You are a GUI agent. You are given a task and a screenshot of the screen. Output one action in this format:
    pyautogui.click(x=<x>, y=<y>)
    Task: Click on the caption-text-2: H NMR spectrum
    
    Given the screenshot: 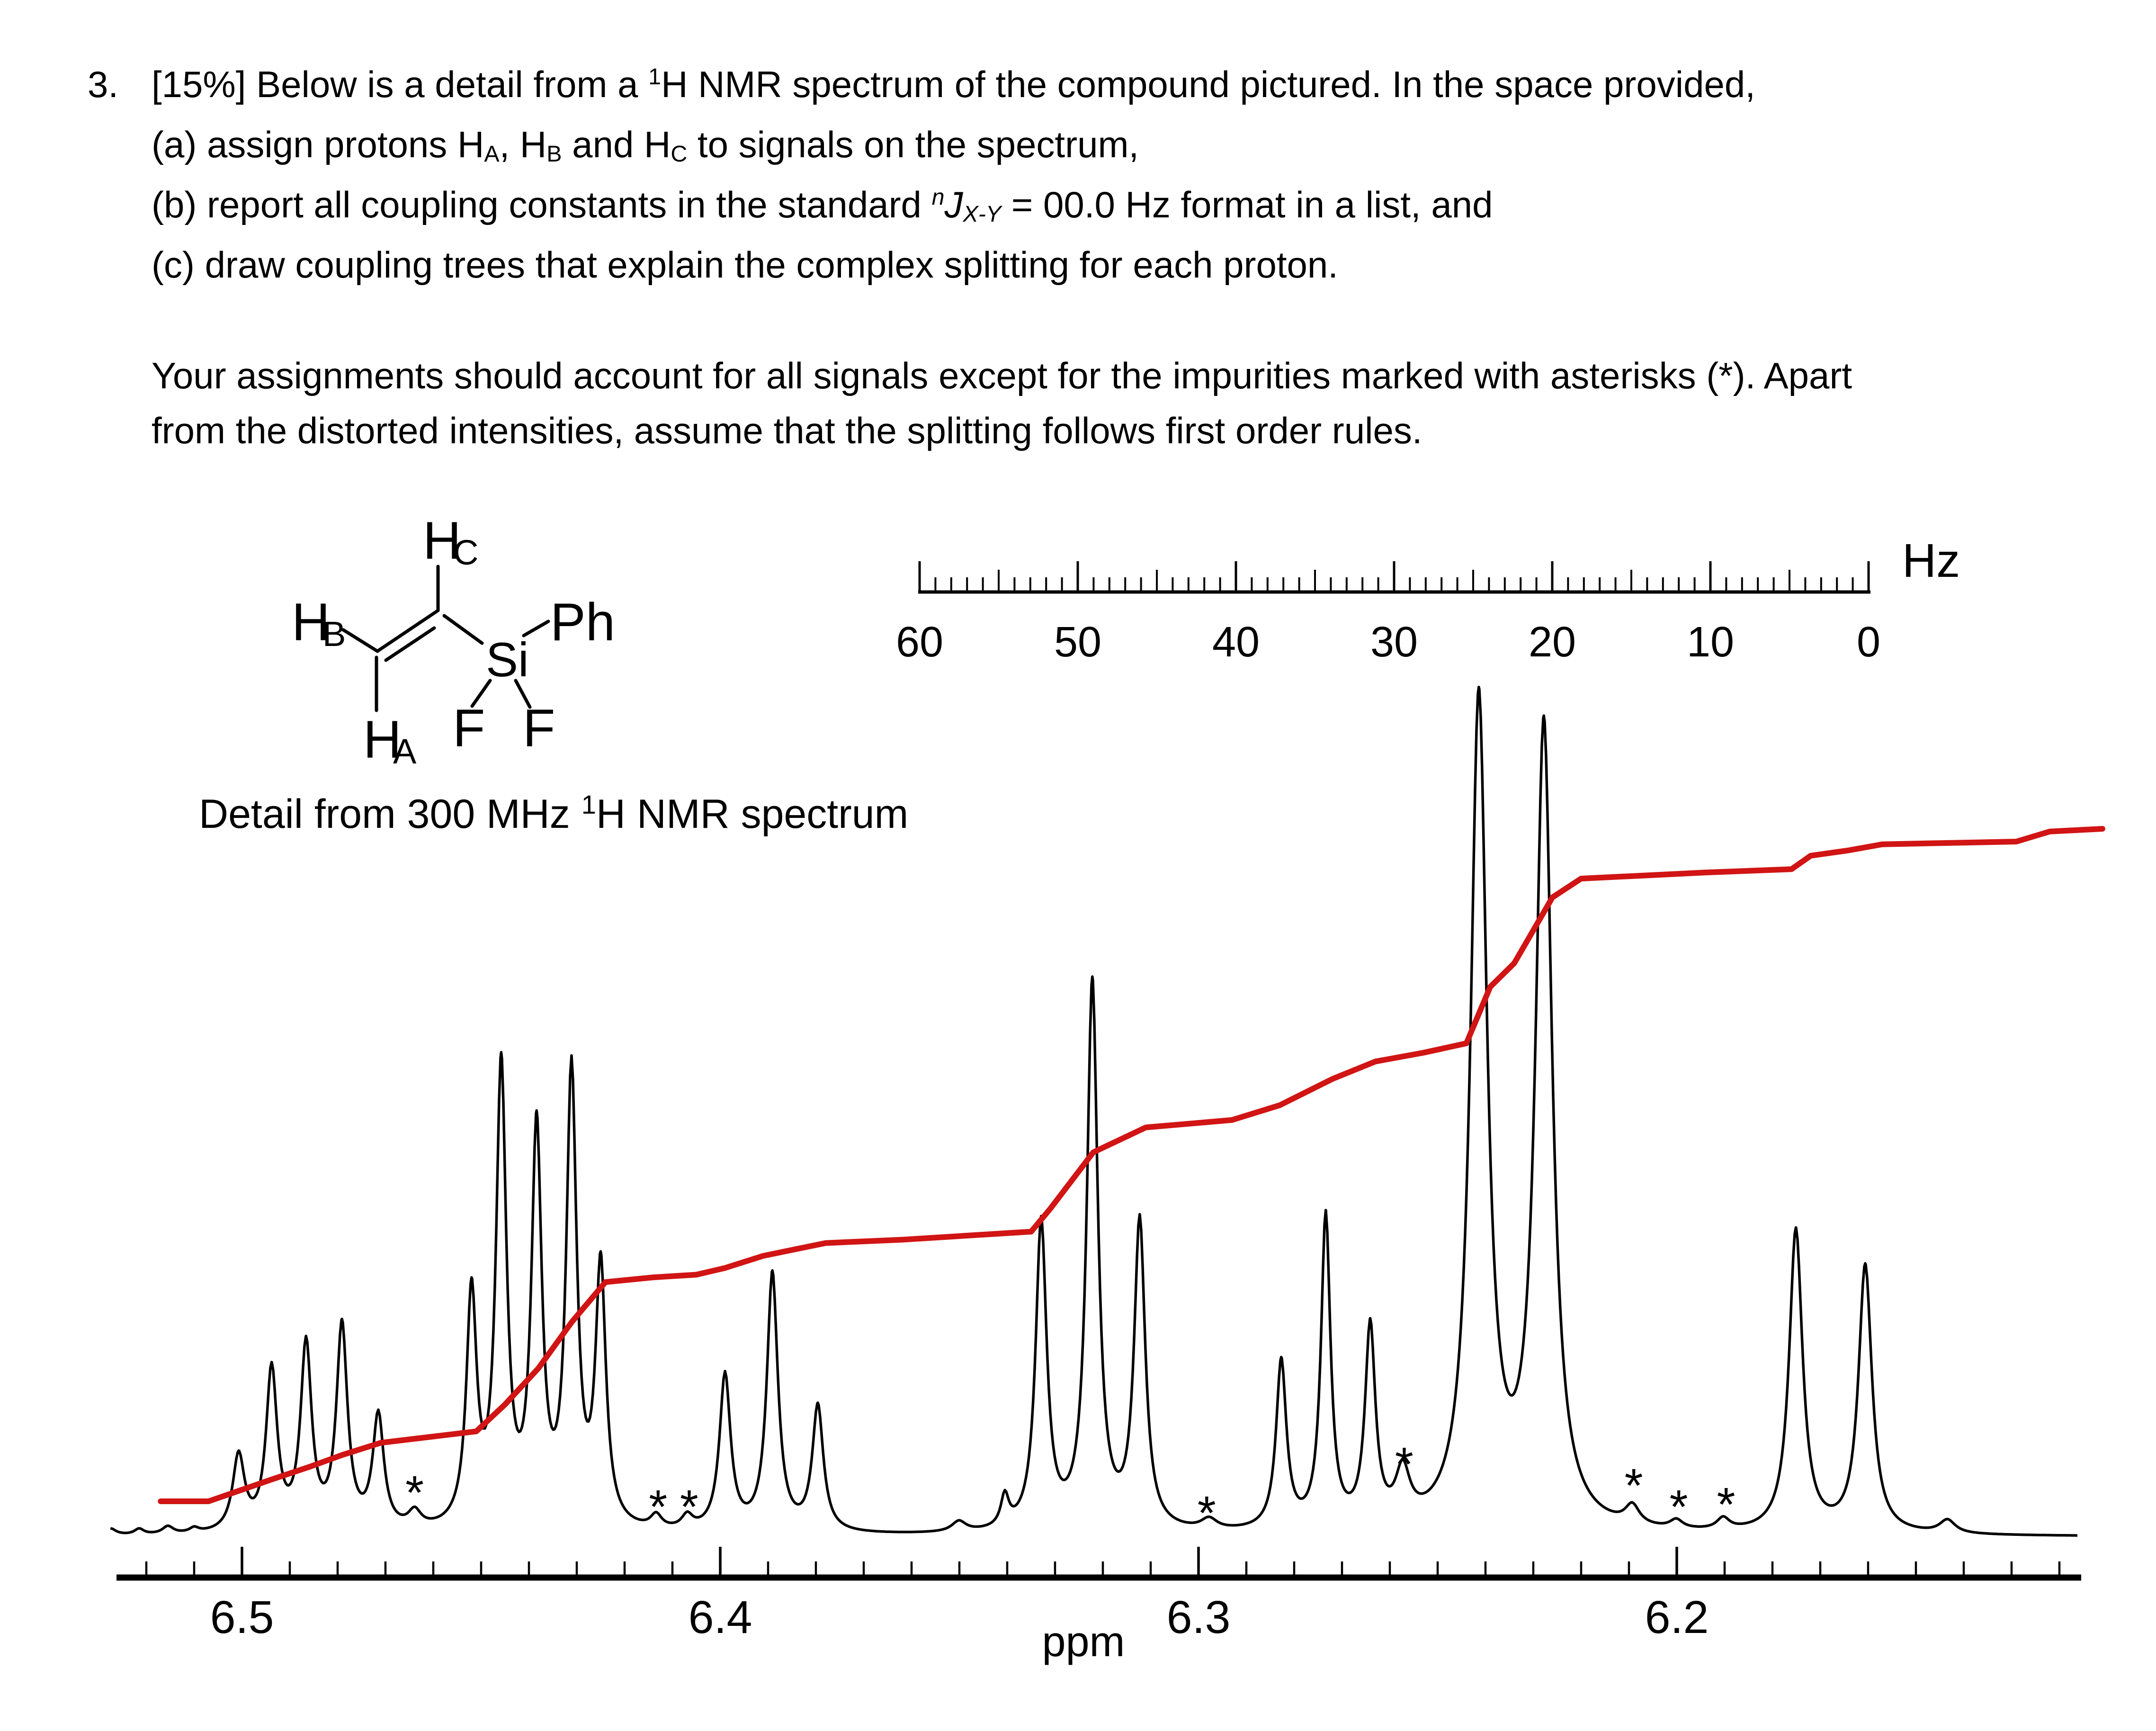 What is the action you would take?
    pyautogui.click(x=752, y=814)
    